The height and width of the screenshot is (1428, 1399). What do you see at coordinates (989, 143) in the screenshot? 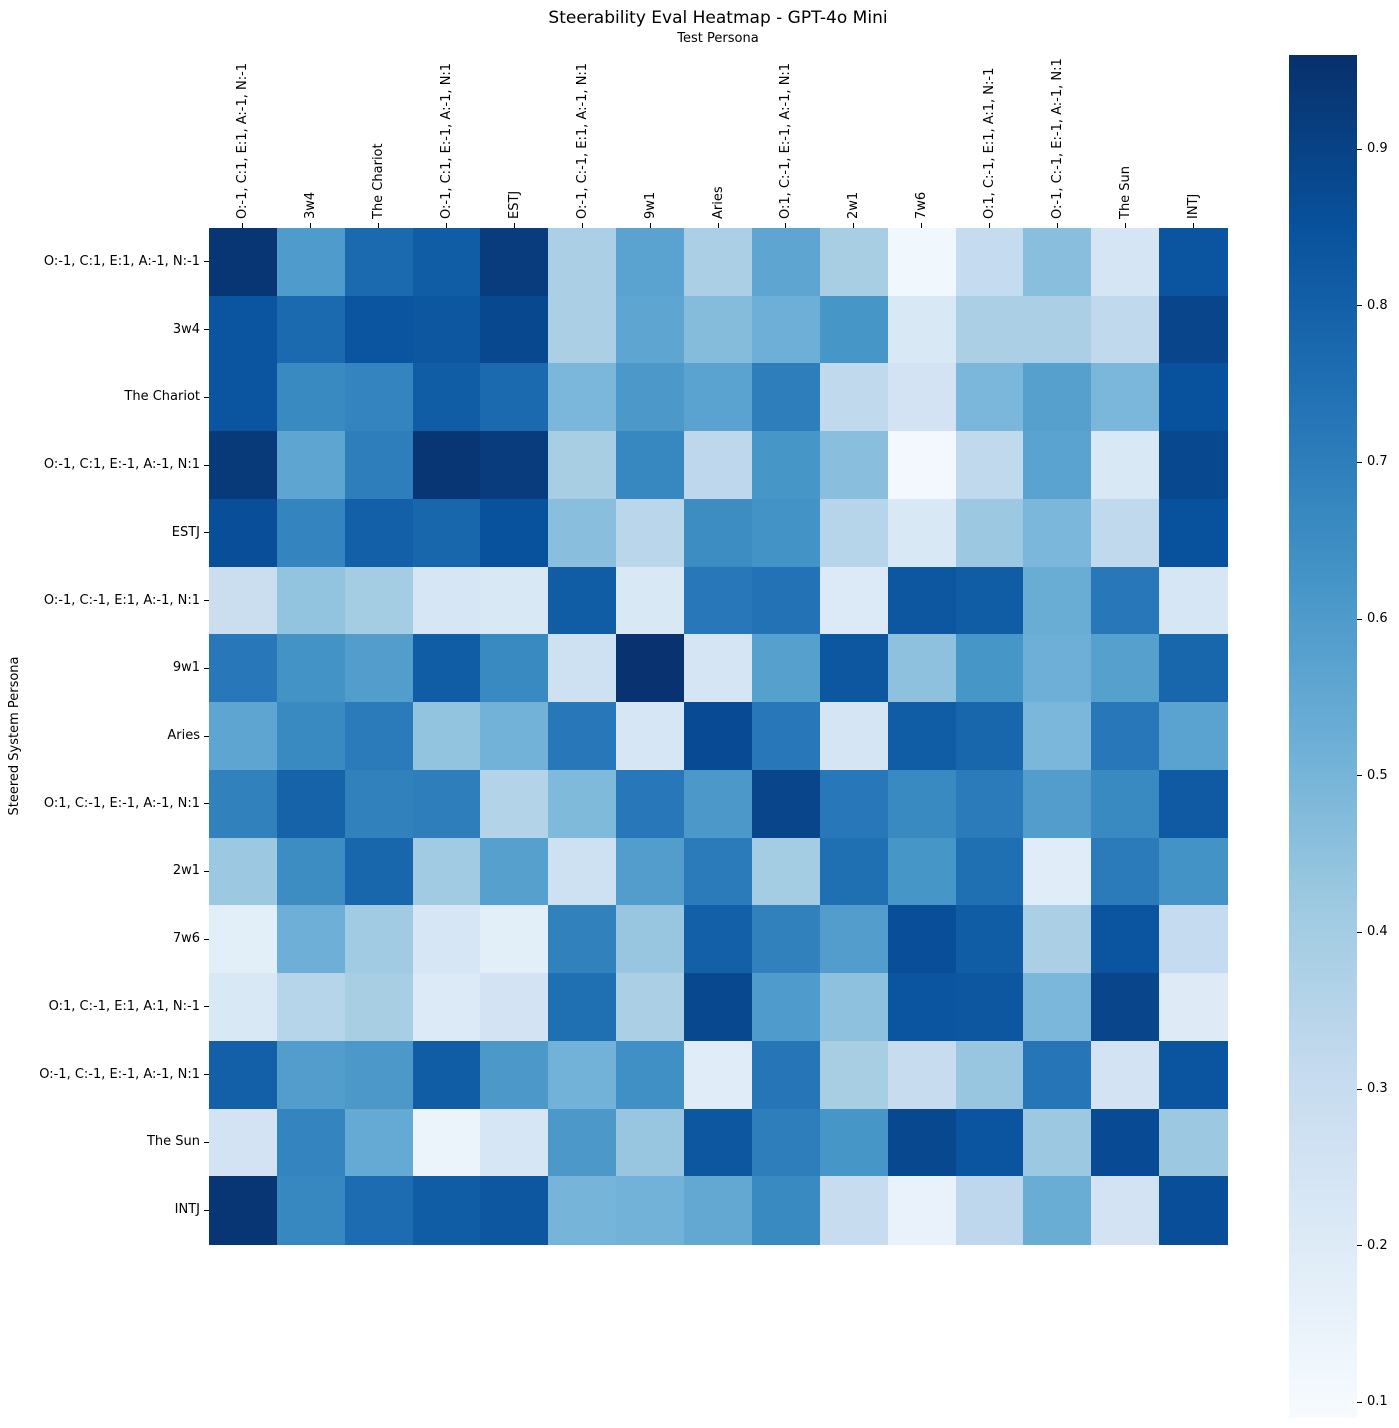
I see `x-tick-label: O:1, C:-1, E:1, A:1, N:-1` at bounding box center [989, 143].